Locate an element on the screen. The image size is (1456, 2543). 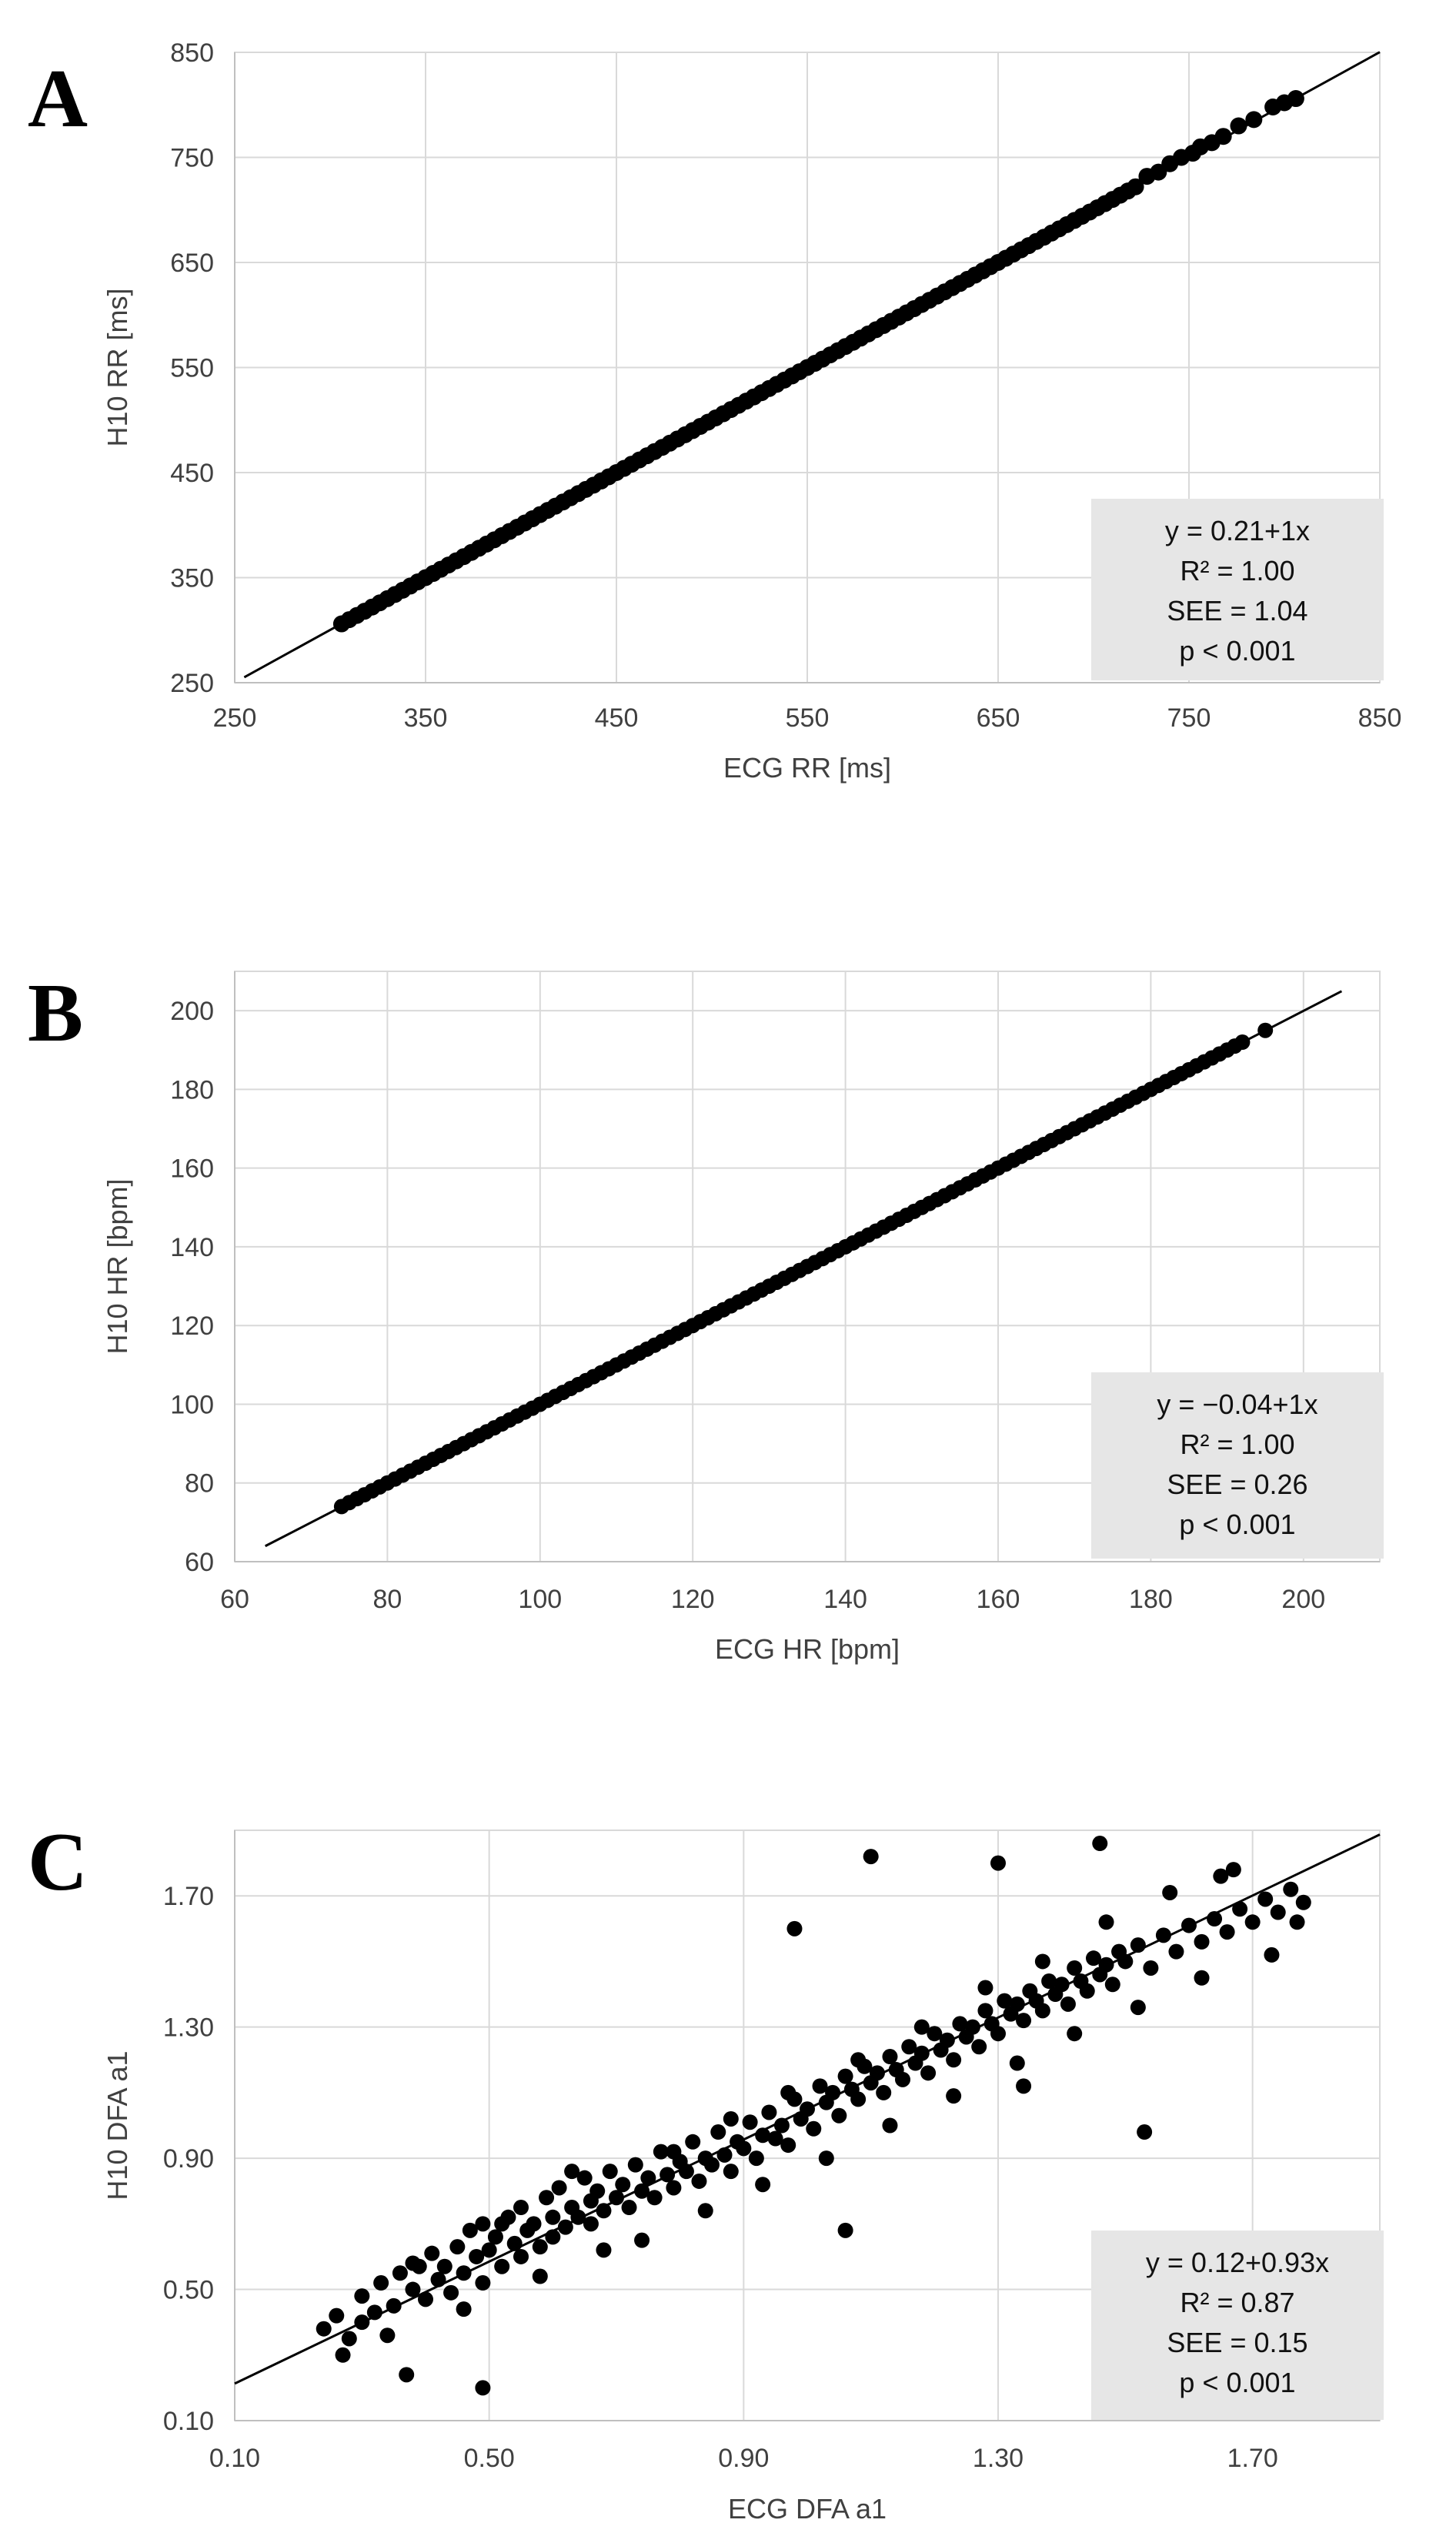
panel-b-x-axis-title: ECG HR [bpm] is located at coordinates (808, 1649).